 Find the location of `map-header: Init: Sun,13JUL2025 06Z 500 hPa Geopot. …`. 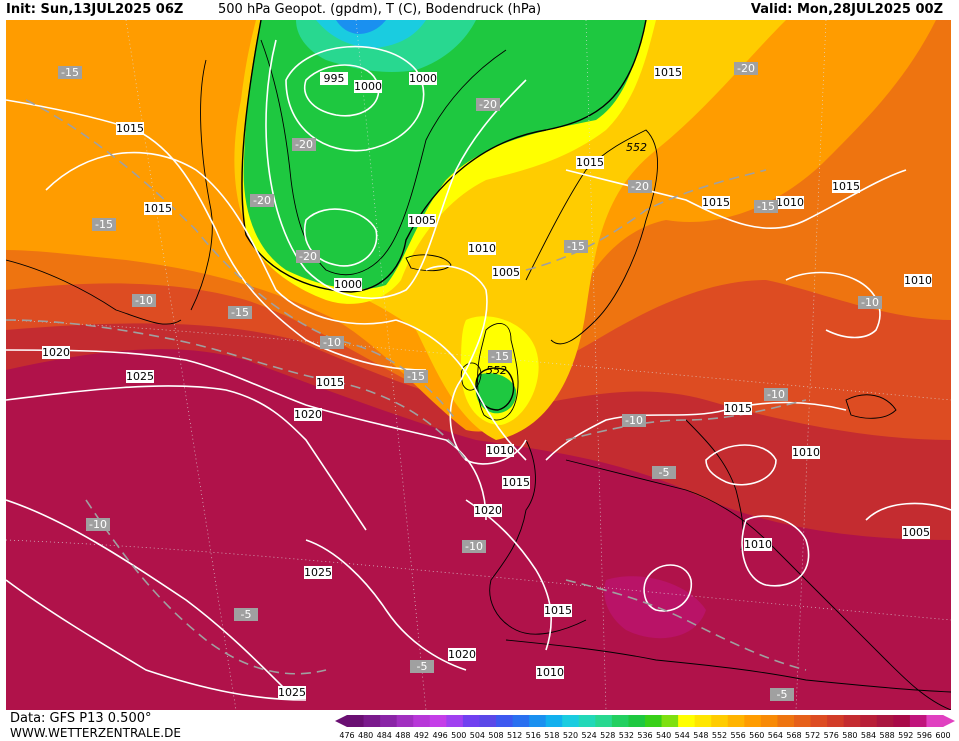

map-header: Init: Sun,13JUL2025 06Z 500 hPa Geopot. … is located at coordinates (479, 10).